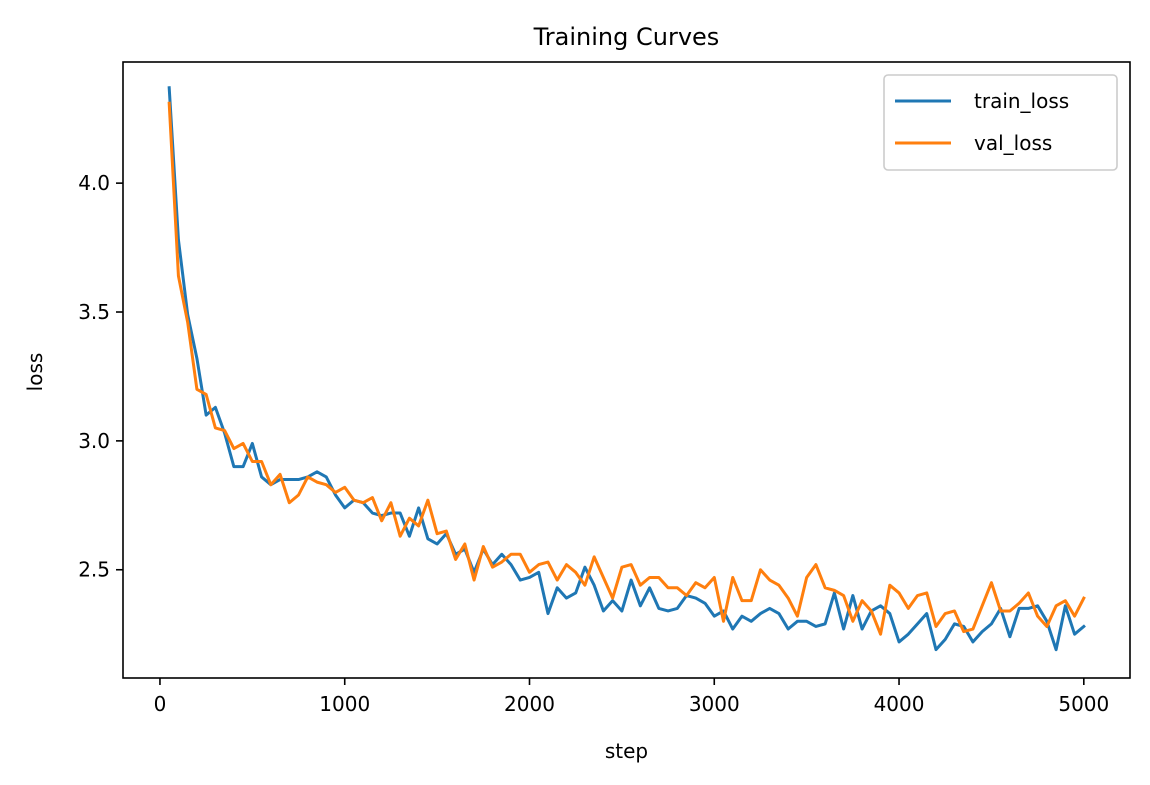  I want to click on x-axis-ticks: 0 1000 2000 3000 4000 5000, so click(631, 697).